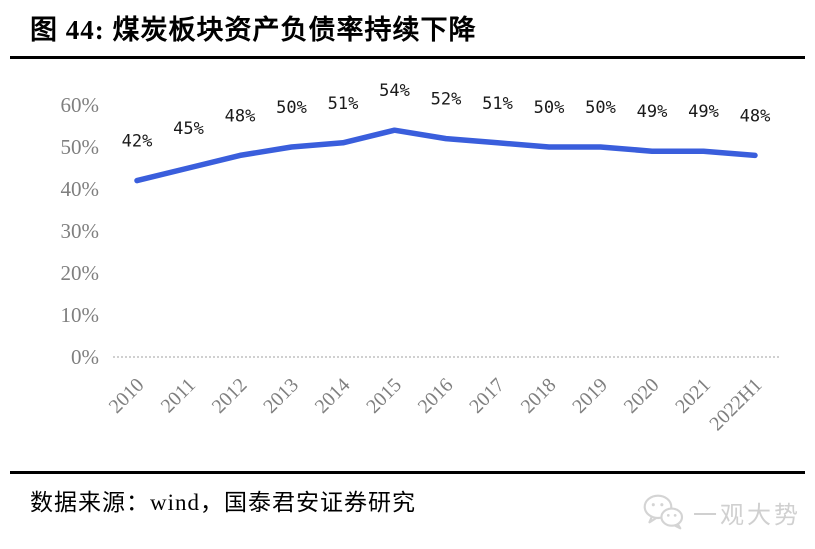 This screenshot has width=815, height=549. Describe the element at coordinates (693, 396) in the screenshot. I see `x-tick-label: 2021` at that location.